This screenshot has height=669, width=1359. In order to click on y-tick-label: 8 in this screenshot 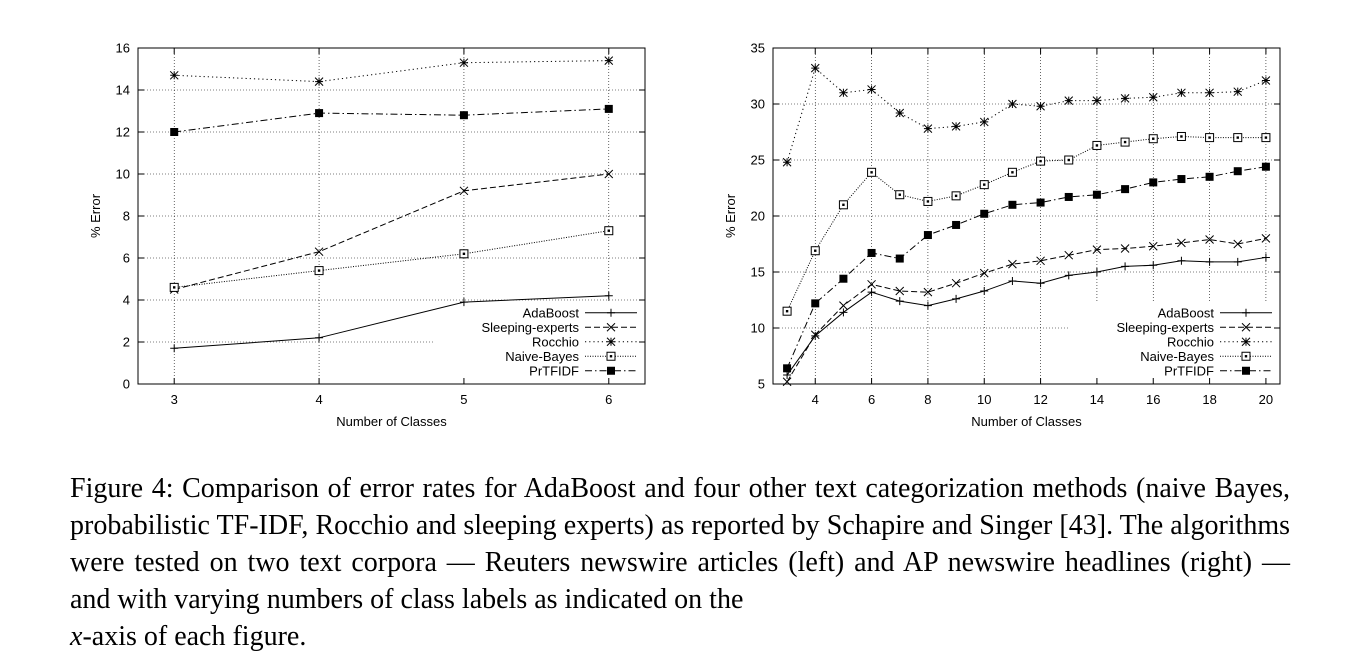, I will do `click(126, 216)`.